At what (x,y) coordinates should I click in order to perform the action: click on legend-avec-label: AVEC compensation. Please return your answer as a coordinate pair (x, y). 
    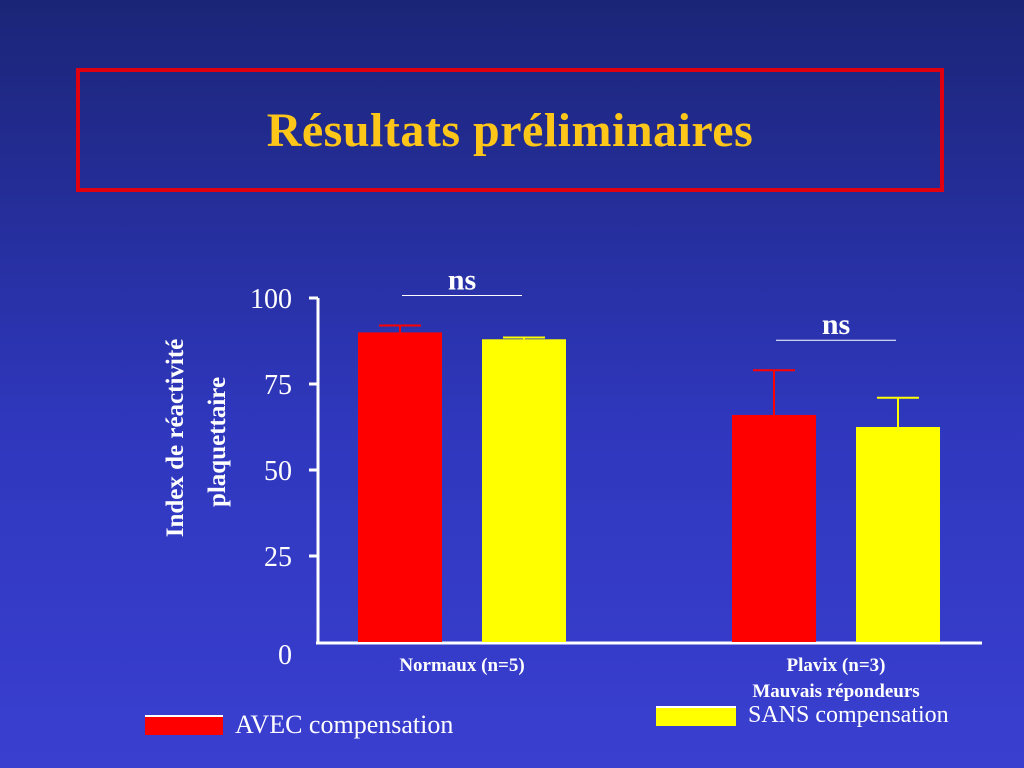
    Looking at the image, I should click on (344, 724).